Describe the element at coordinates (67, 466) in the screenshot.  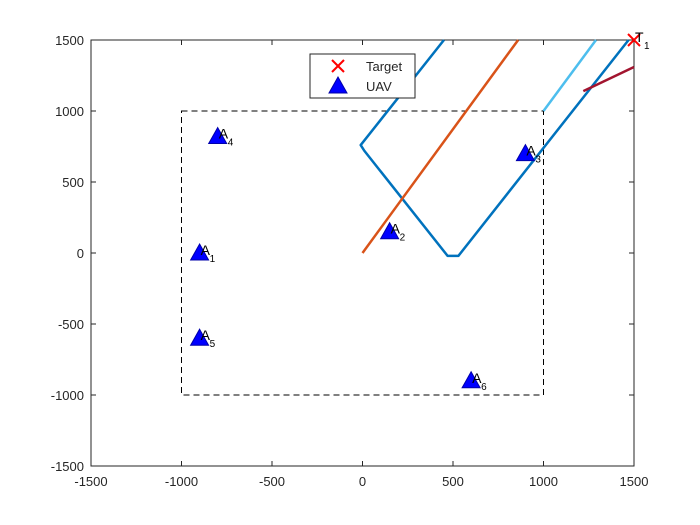
I see `y-tick-label: -1500` at that location.